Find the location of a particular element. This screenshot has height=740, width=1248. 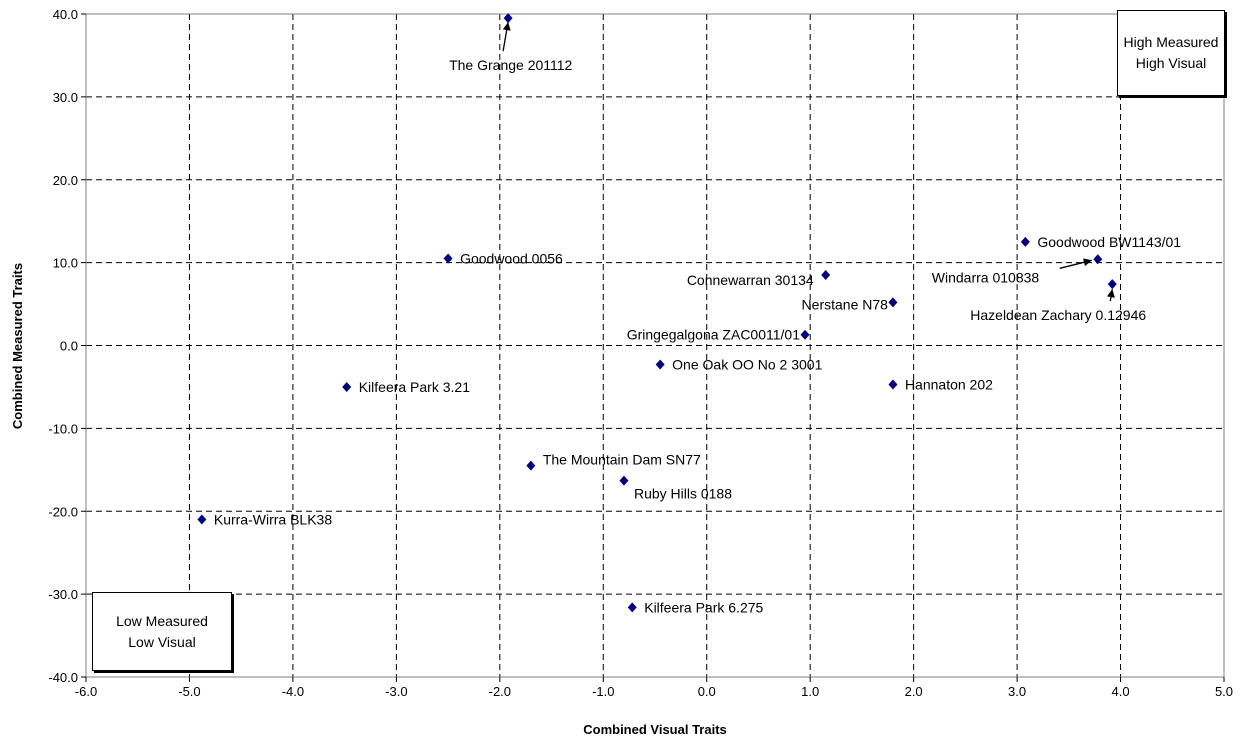

x-tick-label: -6.0 is located at coordinates (86, 691).